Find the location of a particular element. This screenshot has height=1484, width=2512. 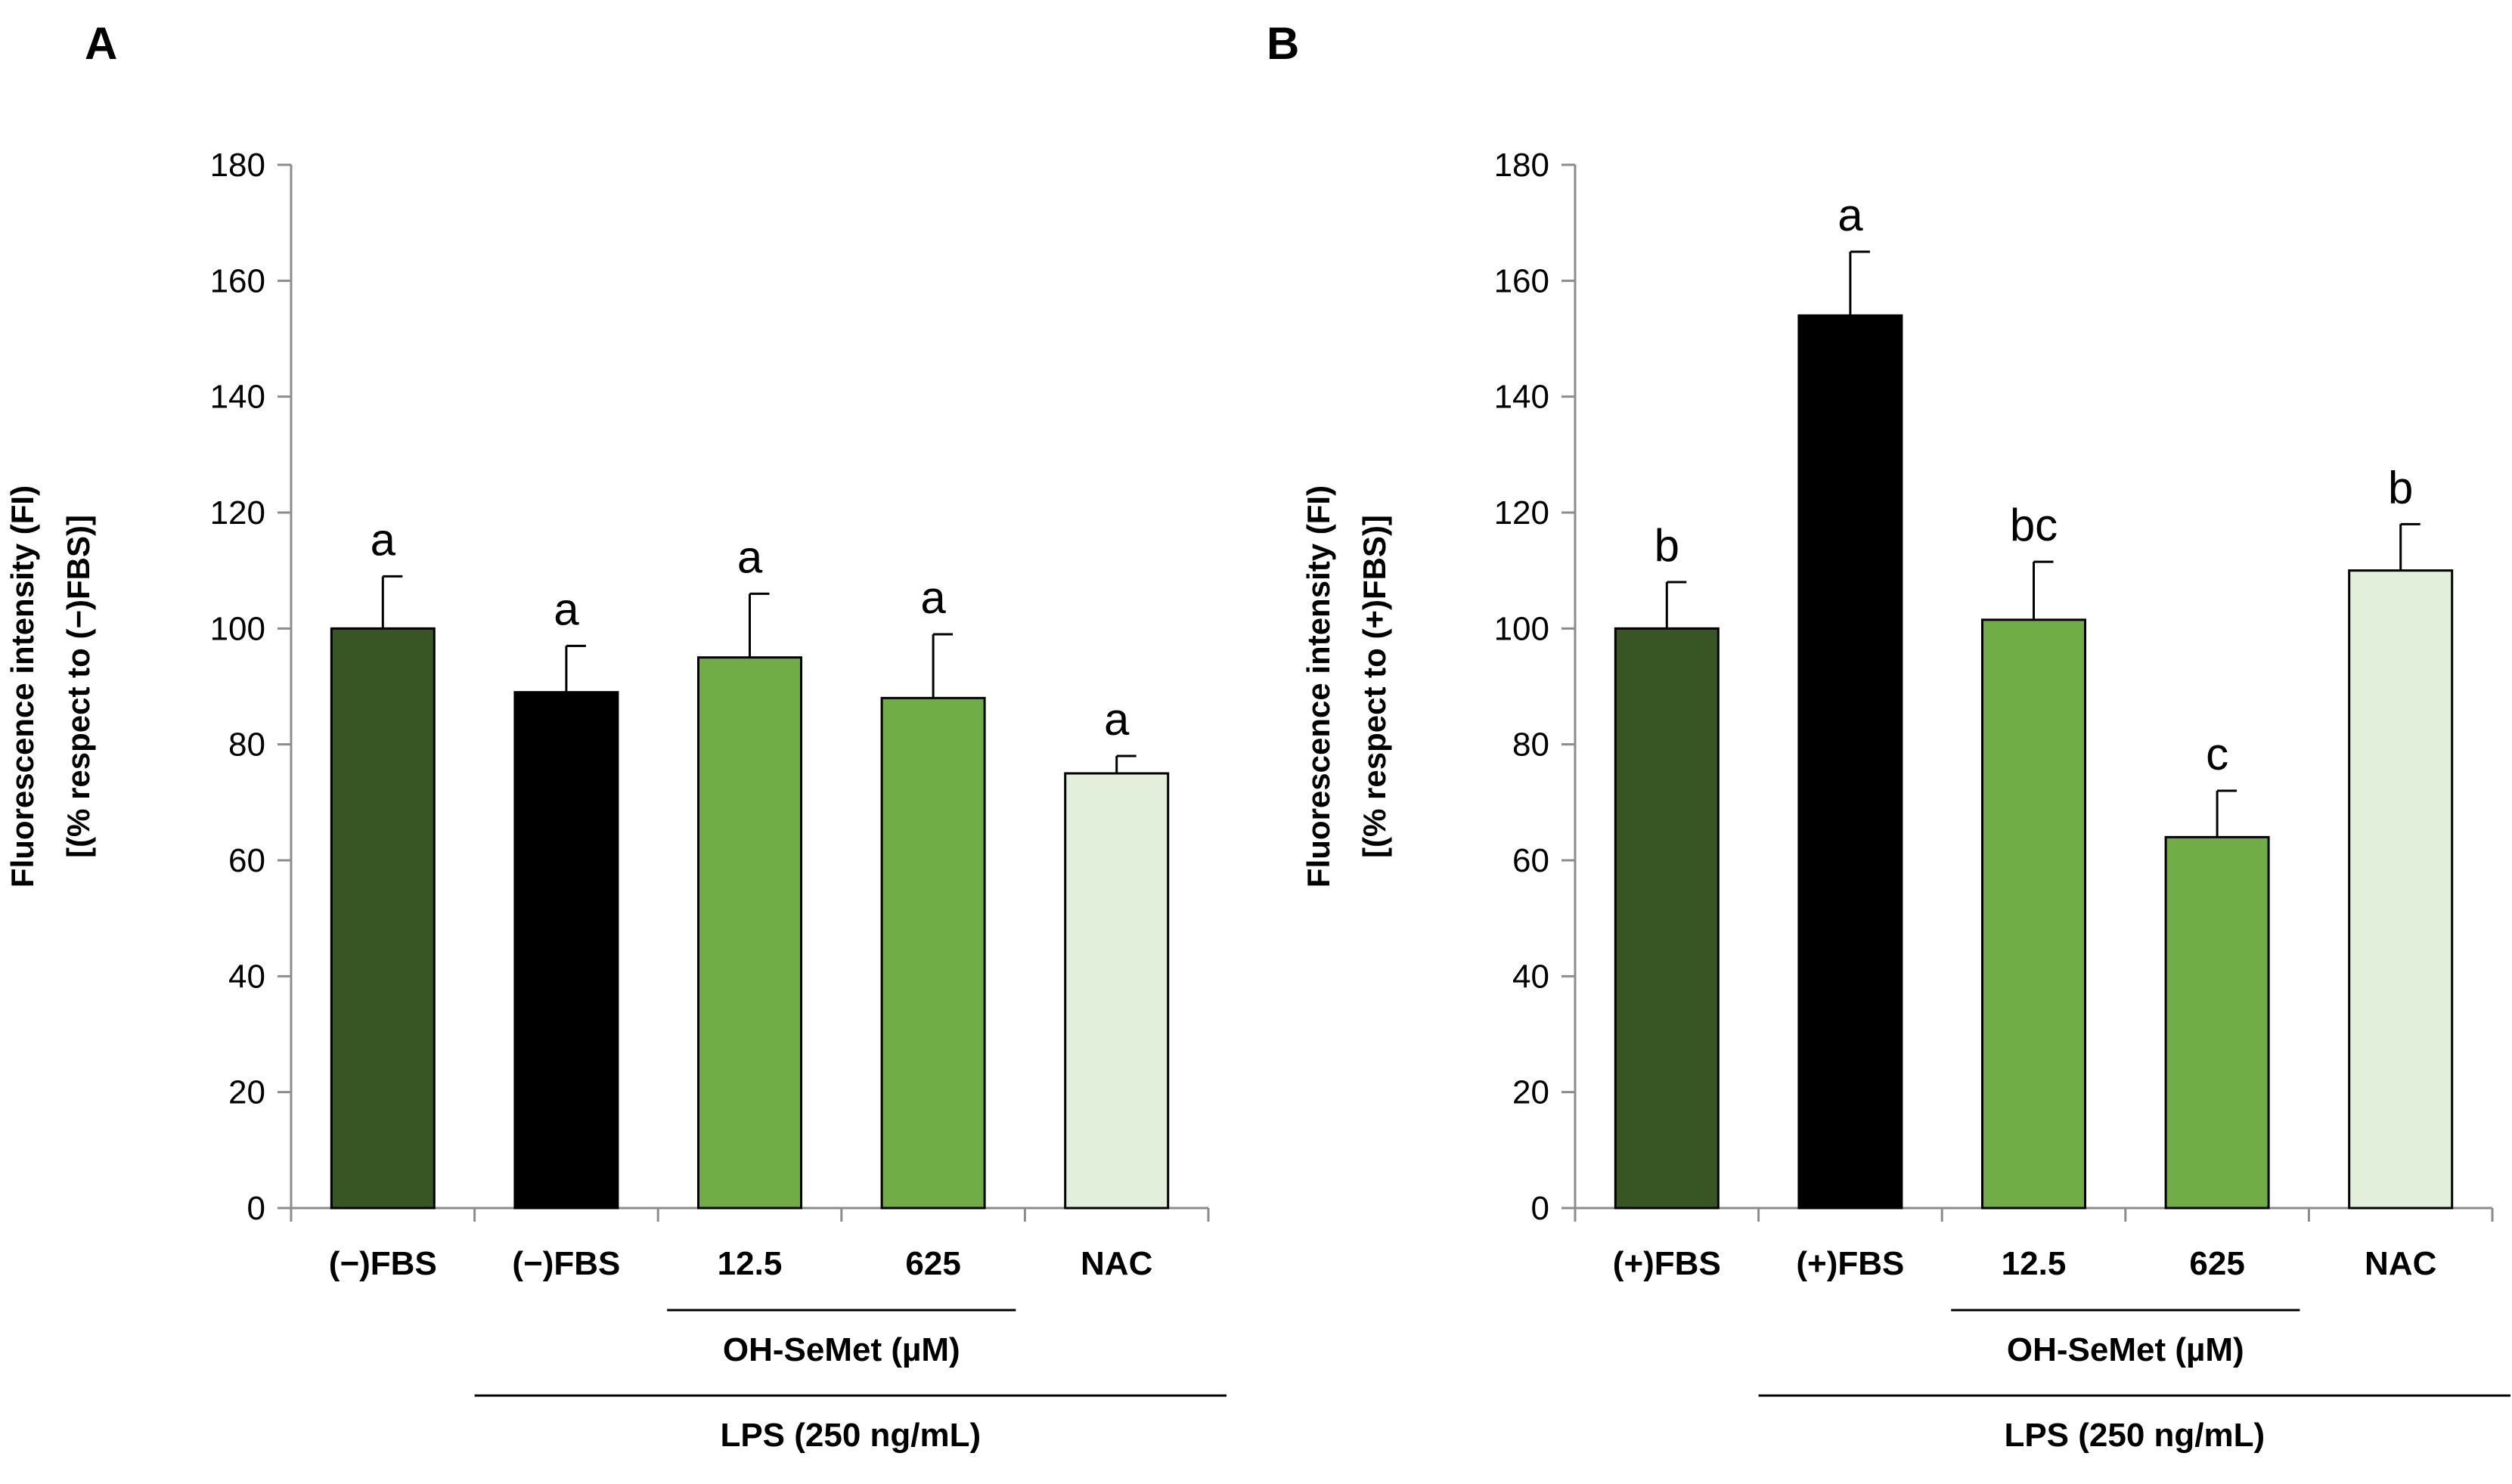

y-axis-title-line2: [(% respect to (−)FBS)] is located at coordinates (78, 686).